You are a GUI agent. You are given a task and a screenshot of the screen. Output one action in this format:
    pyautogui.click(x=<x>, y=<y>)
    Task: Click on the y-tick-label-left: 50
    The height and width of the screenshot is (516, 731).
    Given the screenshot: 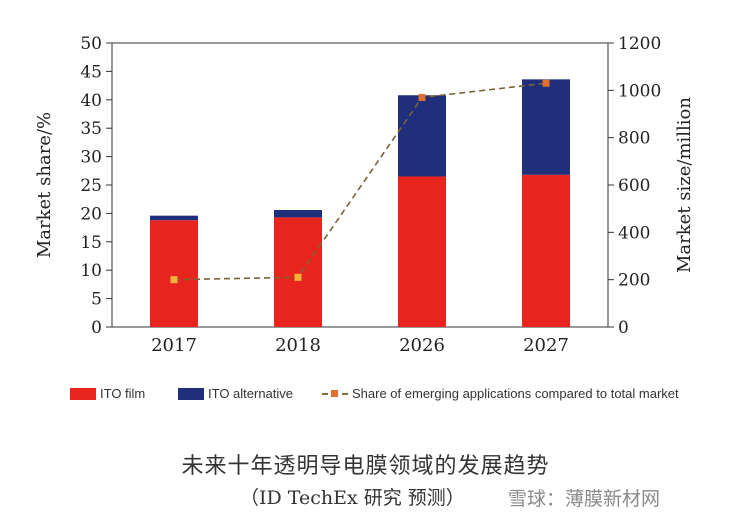 What is the action you would take?
    pyautogui.click(x=91, y=44)
    